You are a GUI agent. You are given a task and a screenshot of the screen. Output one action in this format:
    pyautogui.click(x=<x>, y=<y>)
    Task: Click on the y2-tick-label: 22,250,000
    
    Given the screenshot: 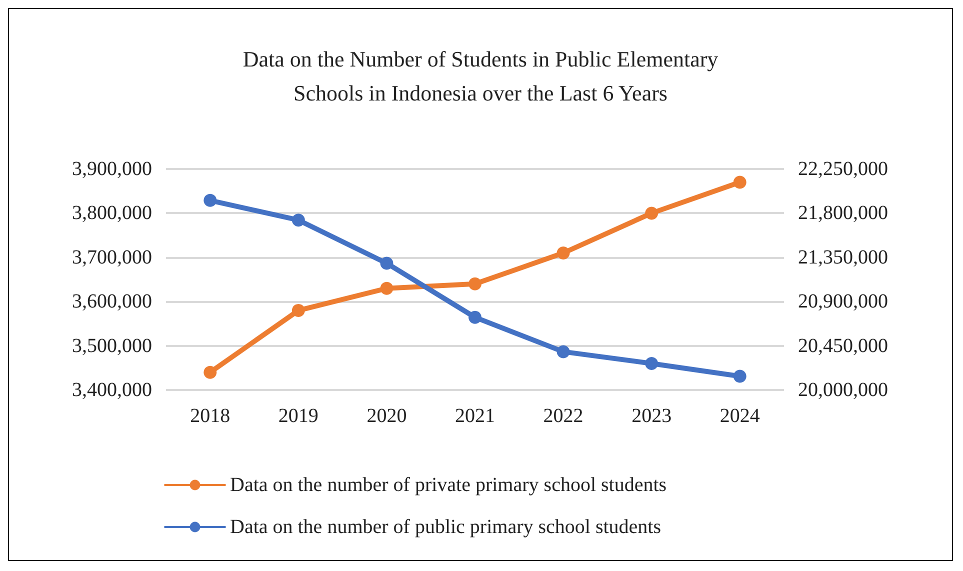 What is the action you would take?
    pyautogui.click(x=843, y=169)
    